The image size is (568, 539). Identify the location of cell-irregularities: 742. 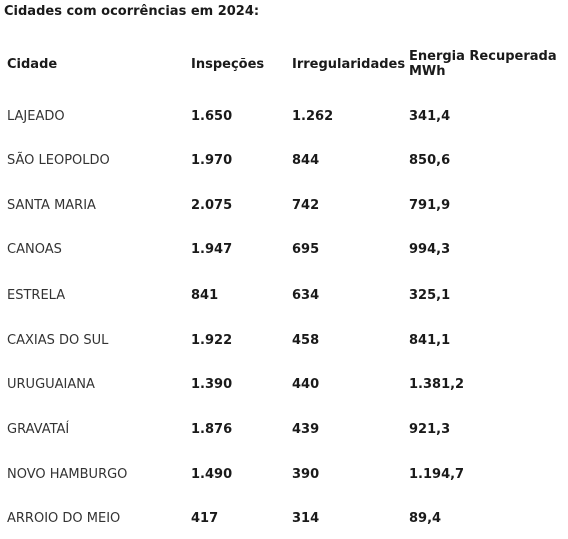
(306, 205).